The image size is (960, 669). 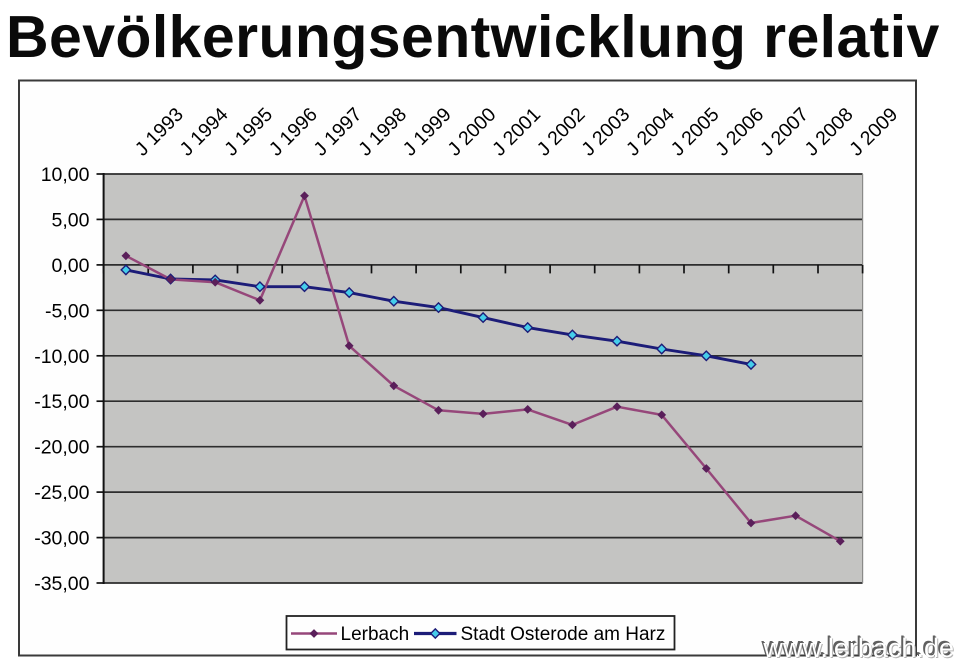 What do you see at coordinates (65, 175) in the screenshot?
I see `svg-text: 10,00` at bounding box center [65, 175].